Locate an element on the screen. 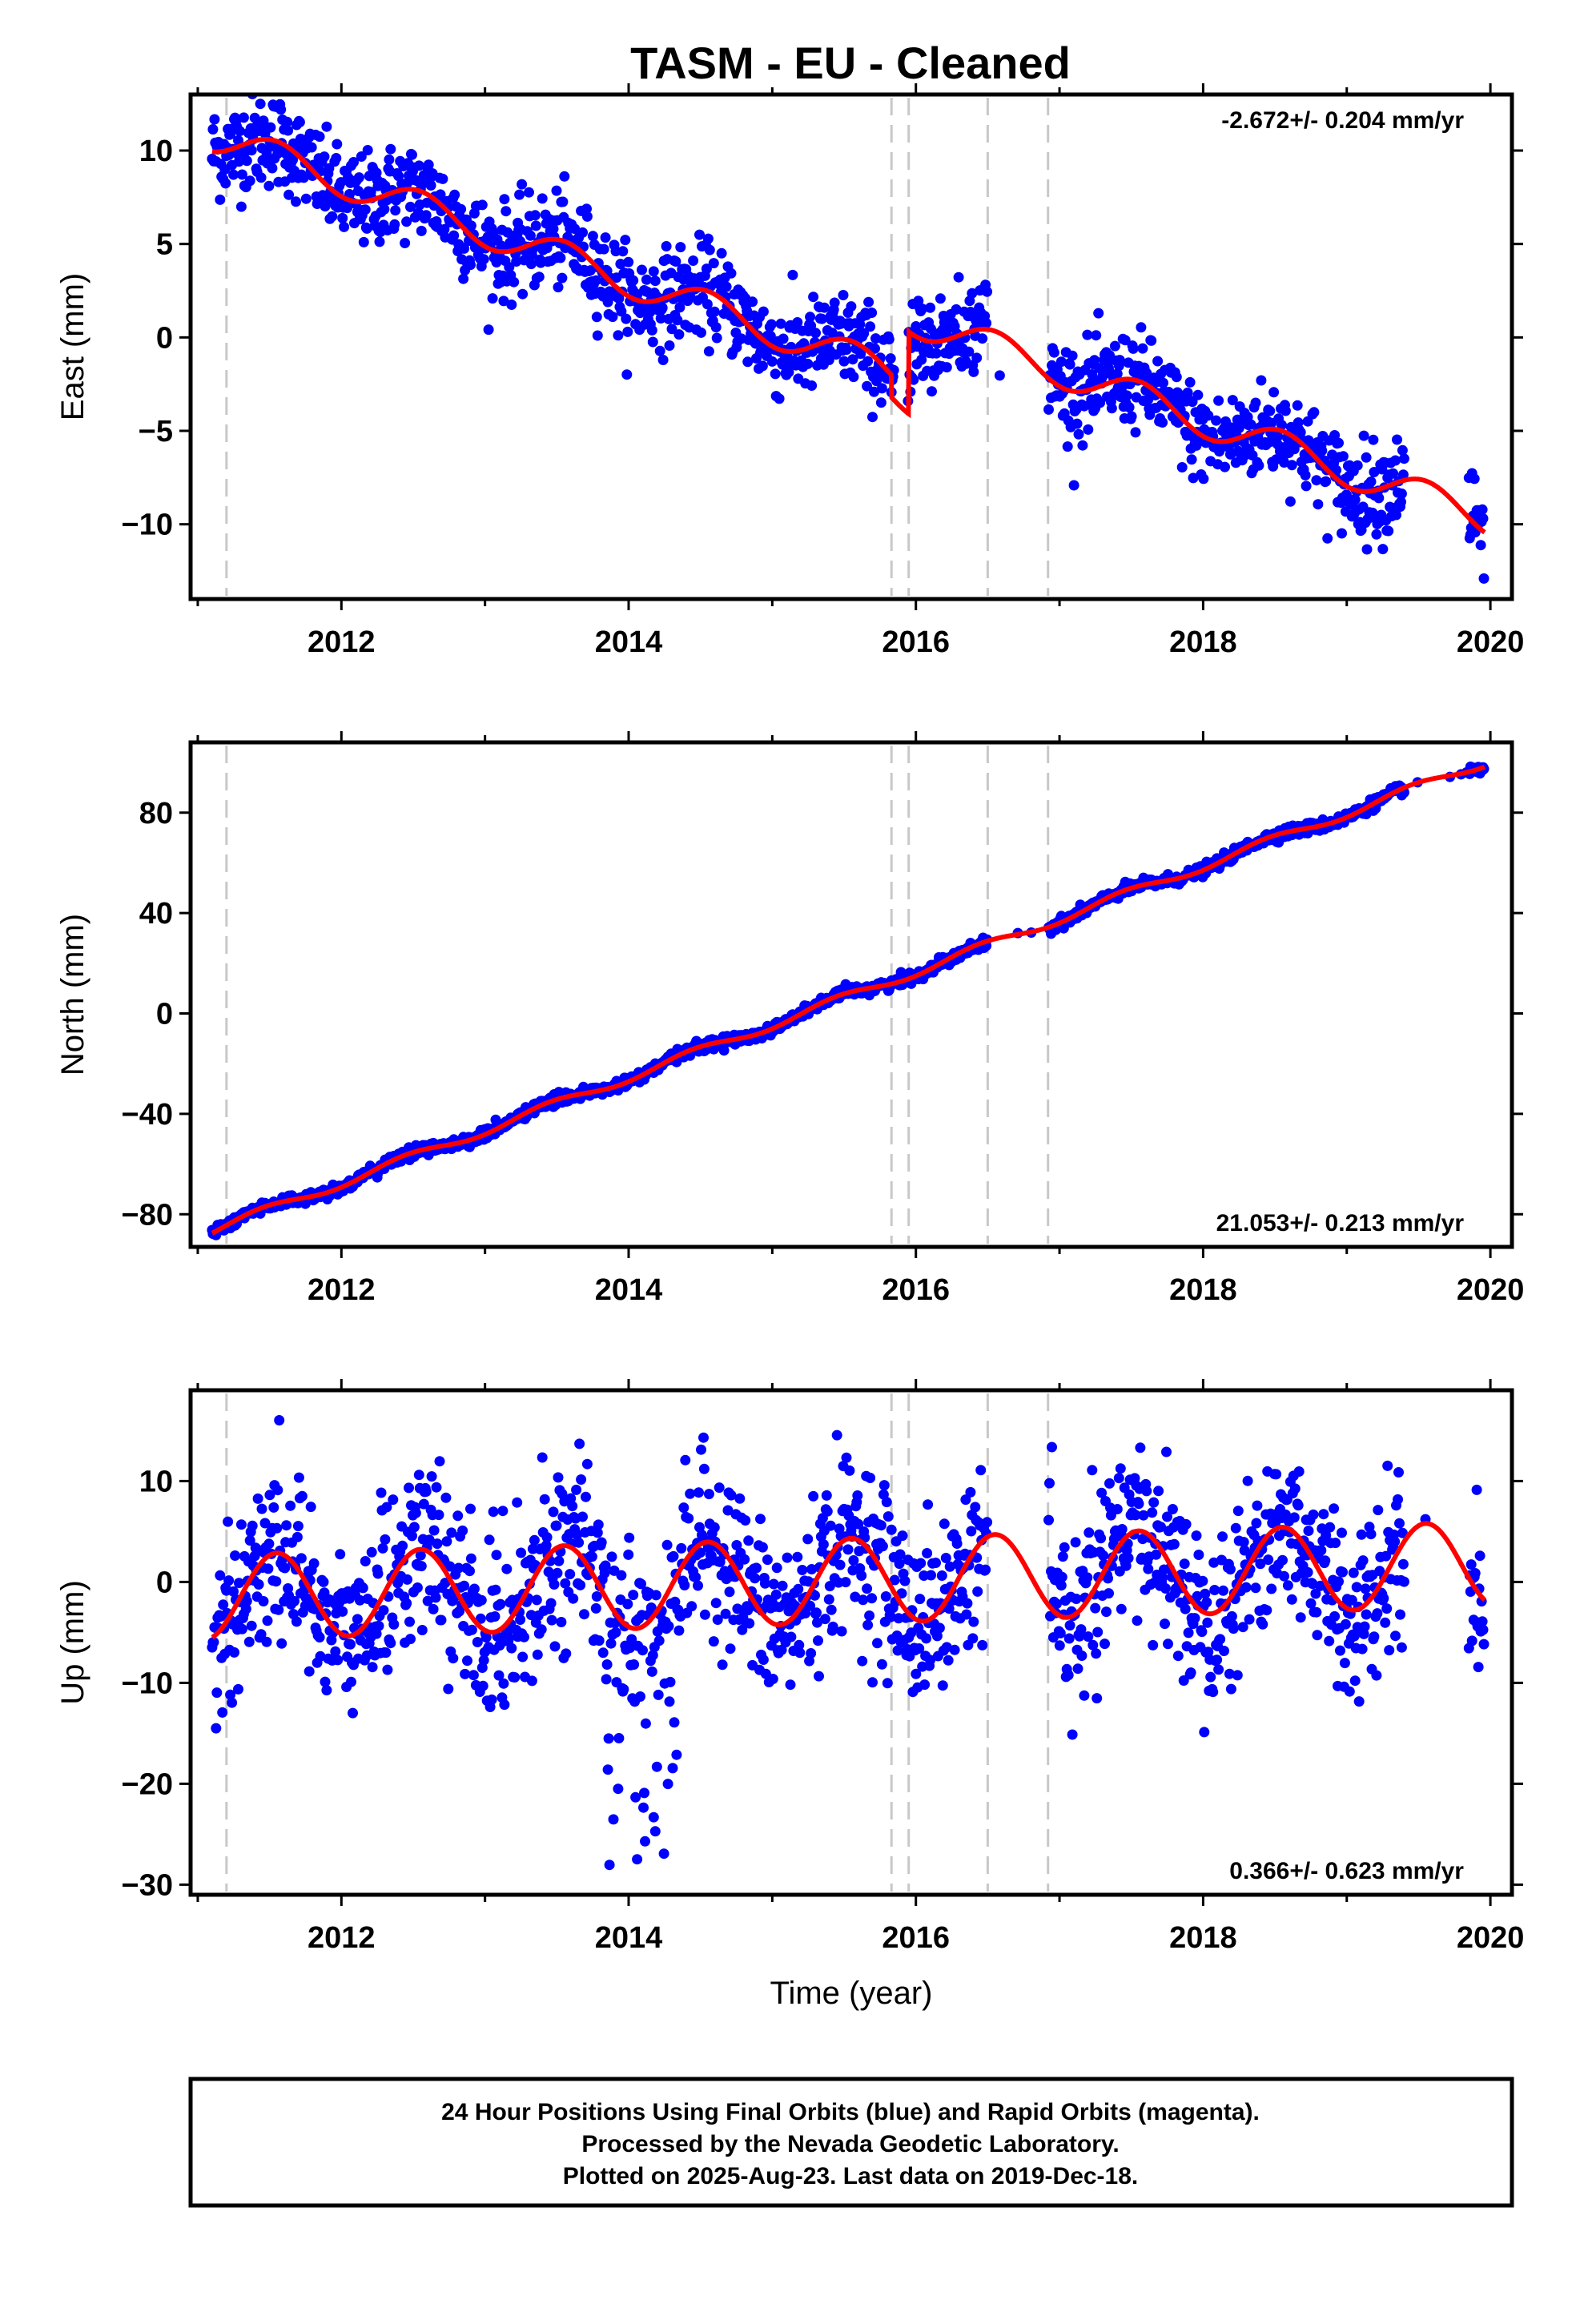 This screenshot has height=2324, width=1584. x-tick-label: 2016 is located at coordinates (916, 642).